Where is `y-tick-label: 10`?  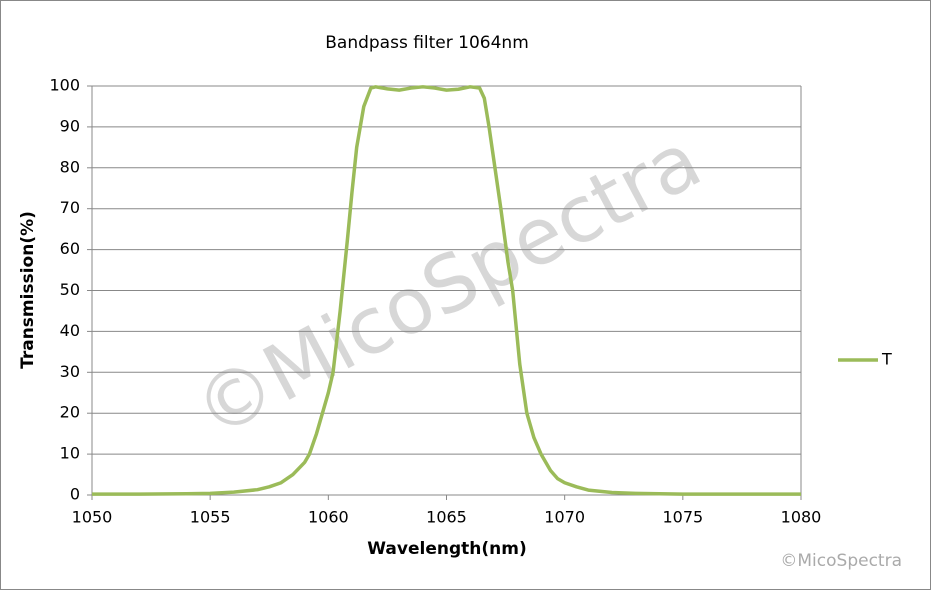 y-tick-label: 10 is located at coordinates (70, 453).